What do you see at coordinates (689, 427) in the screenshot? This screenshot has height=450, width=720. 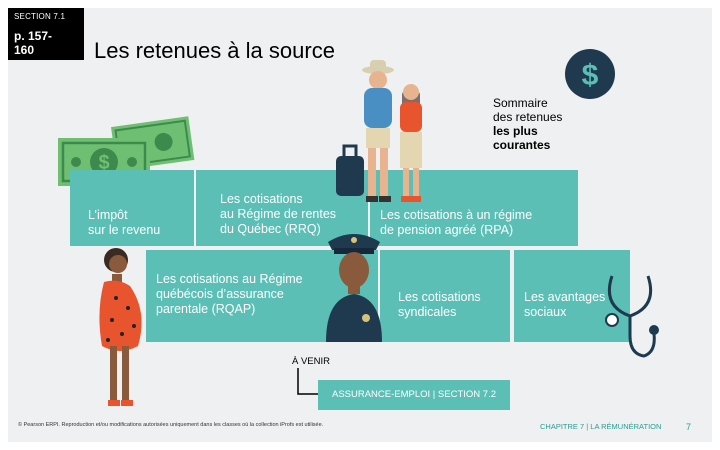 I see `page-number: 7` at bounding box center [689, 427].